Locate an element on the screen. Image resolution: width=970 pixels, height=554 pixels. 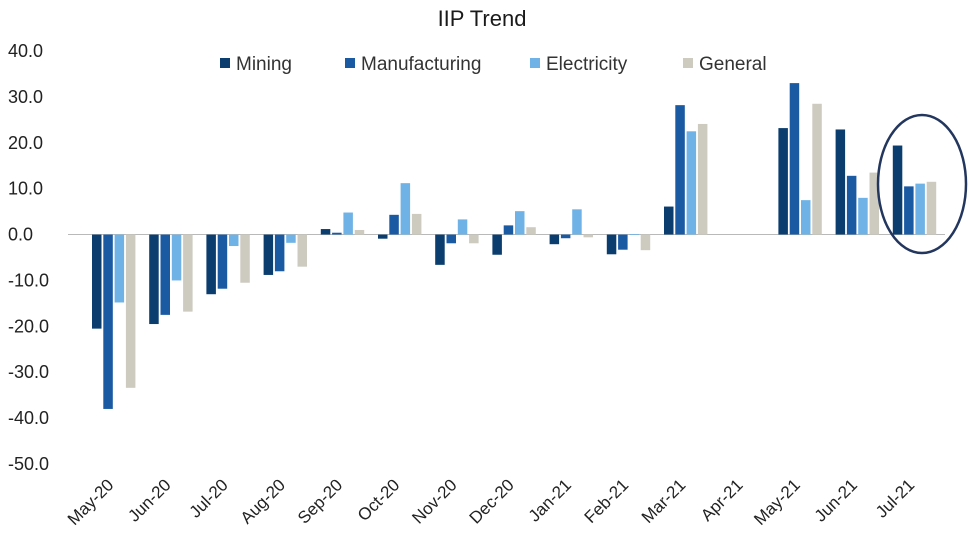
y-tick-label: 30.0 is located at coordinates (25, 97).